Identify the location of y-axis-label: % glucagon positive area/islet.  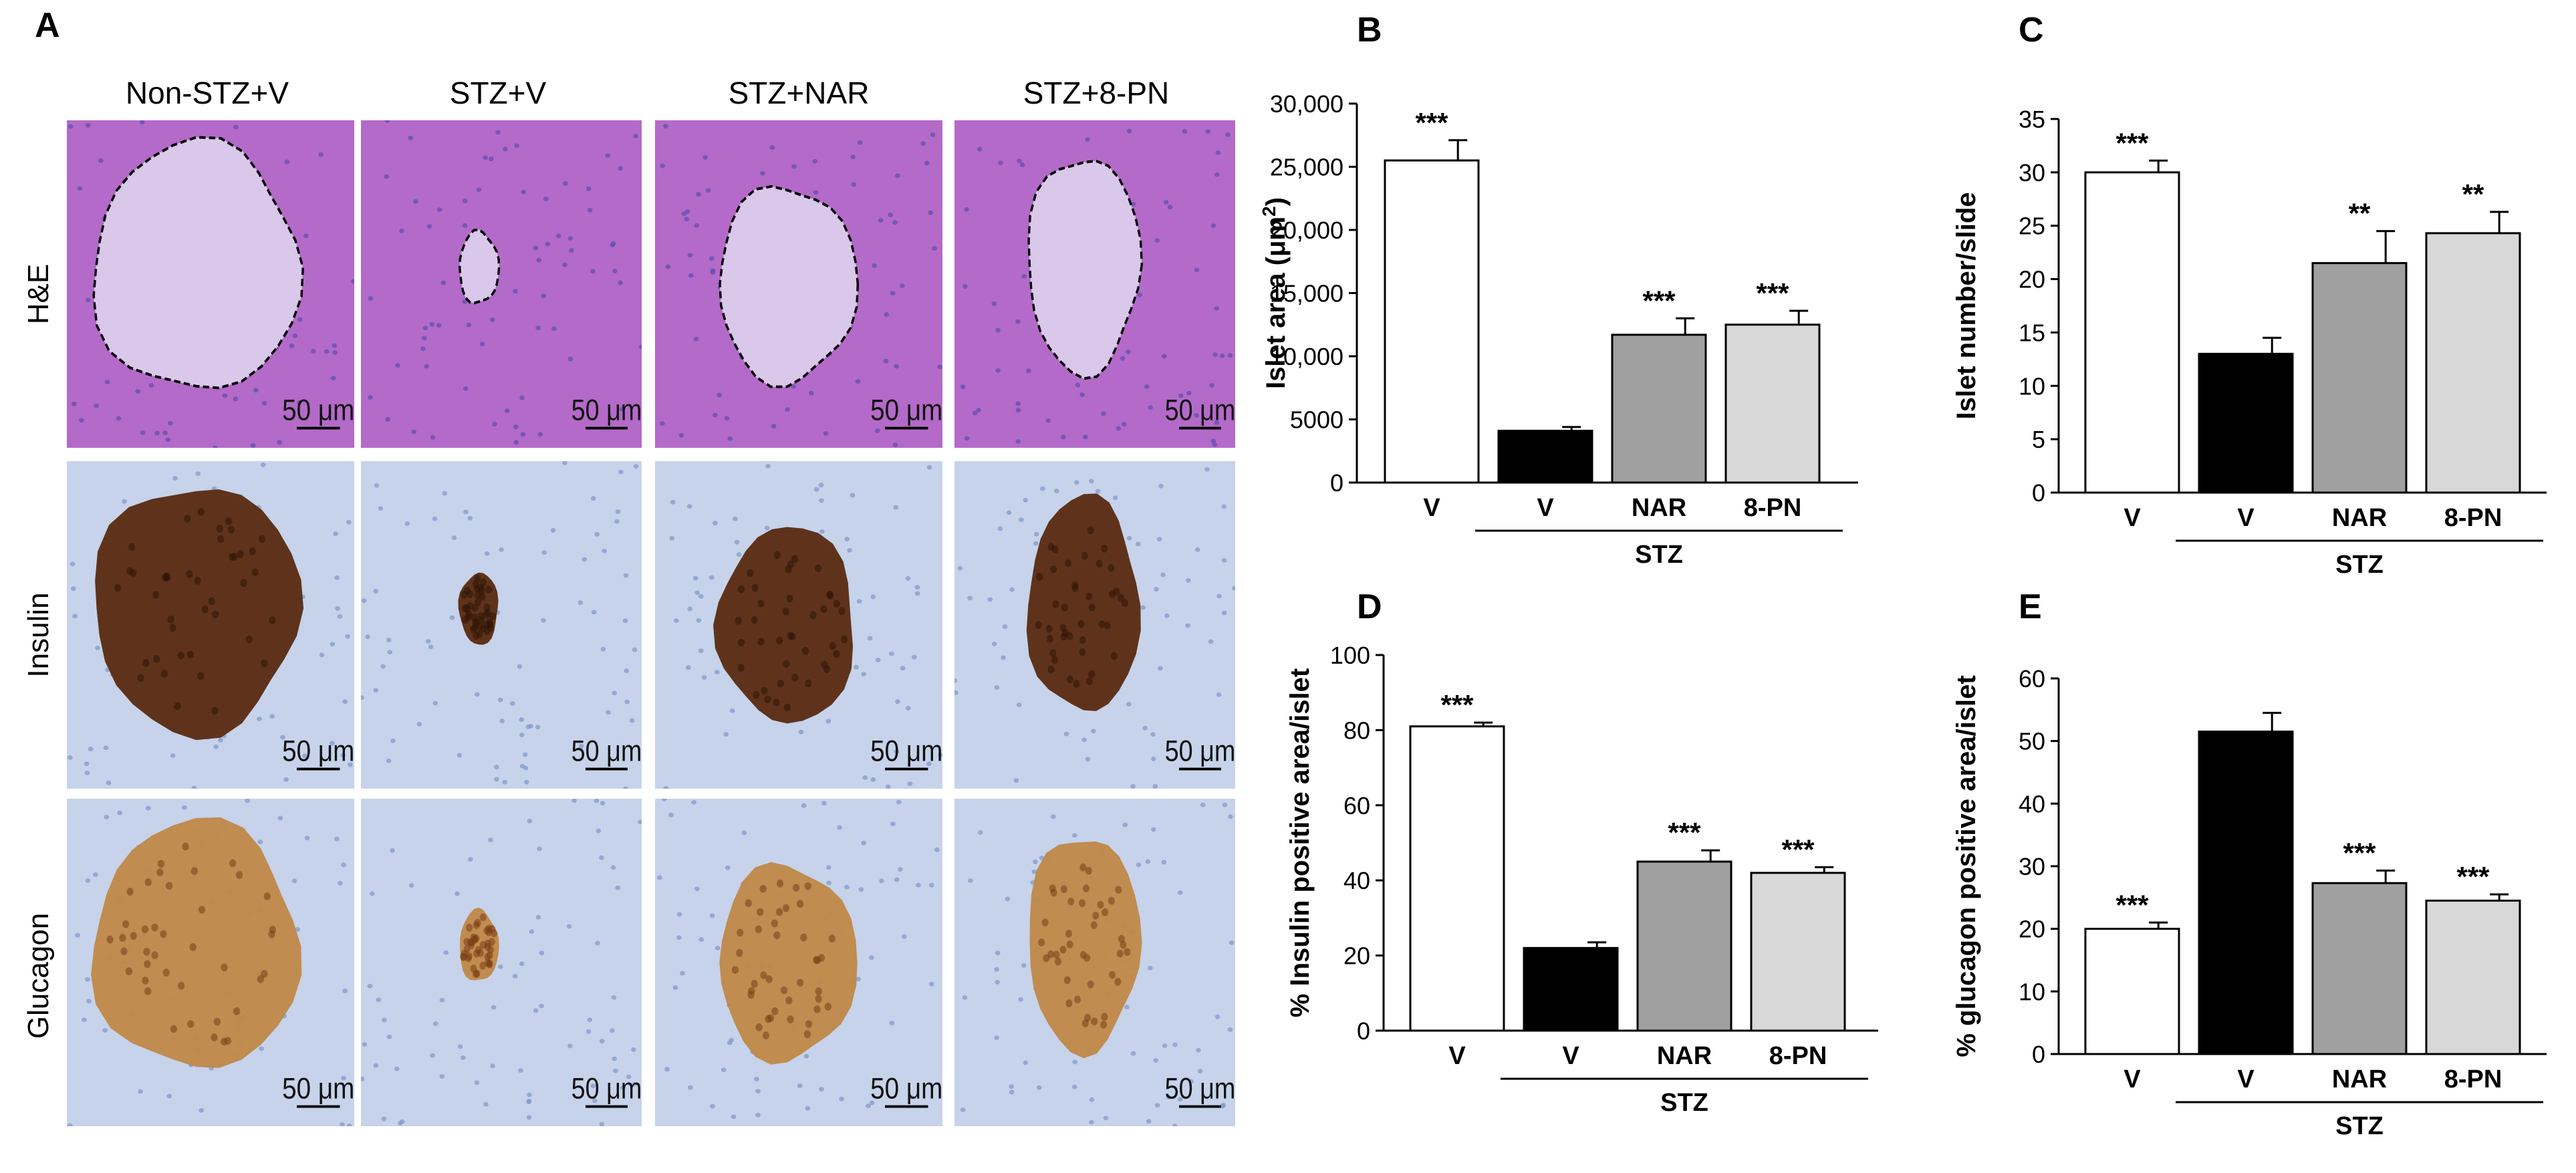
(1967, 866).